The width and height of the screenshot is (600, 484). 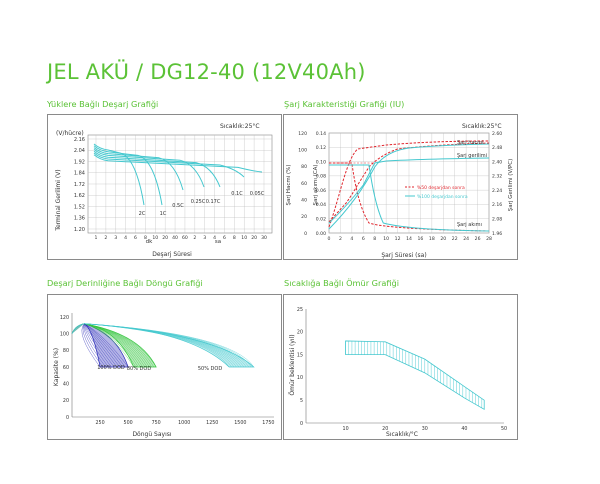 I want to click on cycle-x-label: Döngü Sayısı, so click(x=151, y=434).